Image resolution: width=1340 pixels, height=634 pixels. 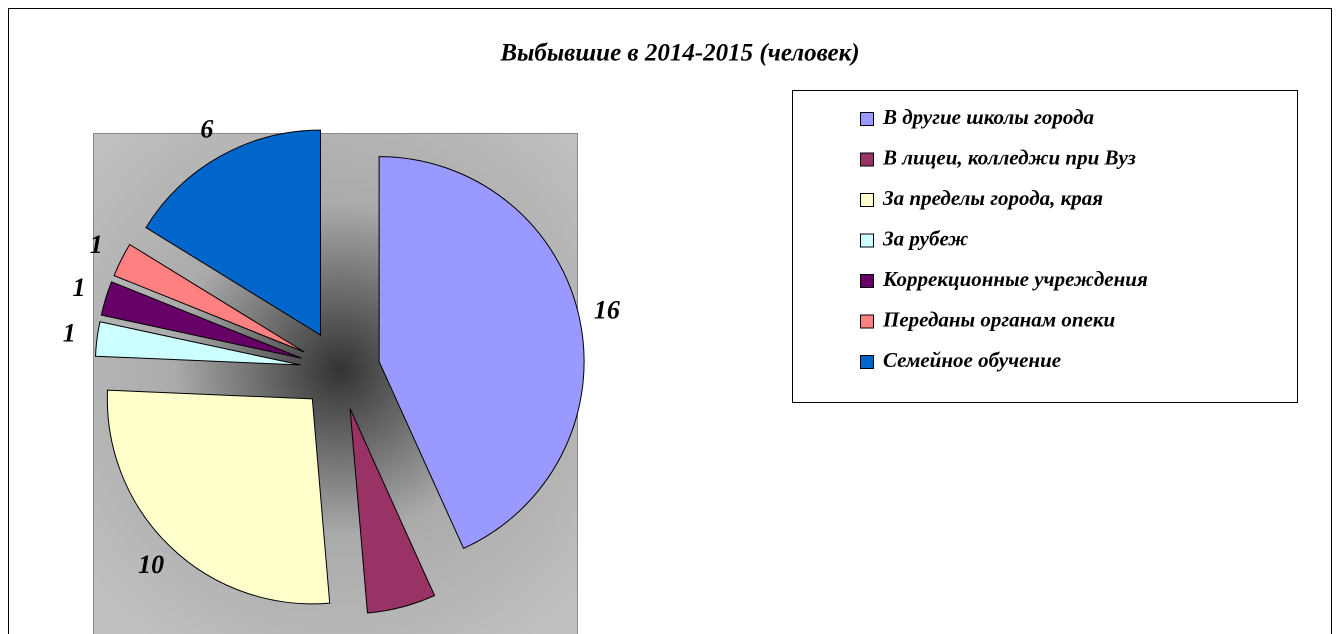 What do you see at coordinates (1015, 279) in the screenshot?
I see `legend-label: Коррекционные учреждения` at bounding box center [1015, 279].